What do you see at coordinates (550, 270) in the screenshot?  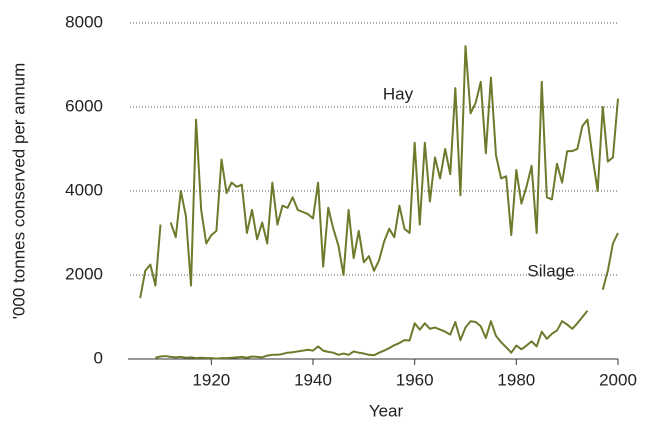 I see `series-label: Silage` at bounding box center [550, 270].